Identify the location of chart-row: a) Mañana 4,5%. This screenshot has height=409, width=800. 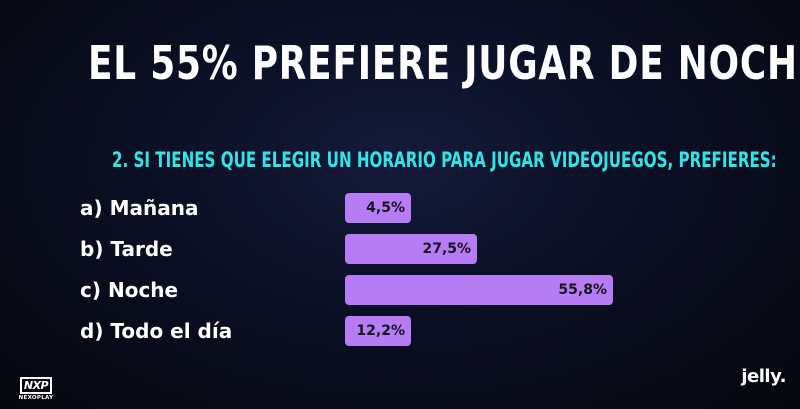
(400, 208).